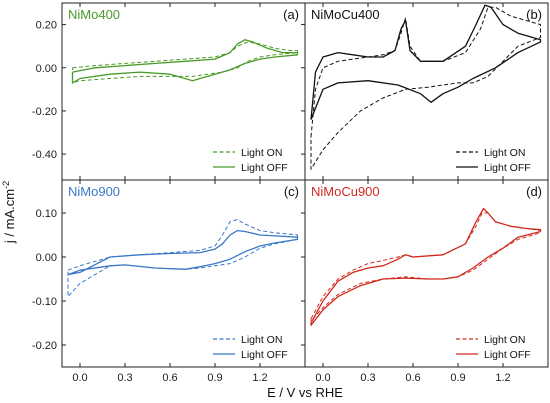  Describe the element at coordinates (94, 191) in the screenshot. I see `panel-title: NiMo900` at that location.